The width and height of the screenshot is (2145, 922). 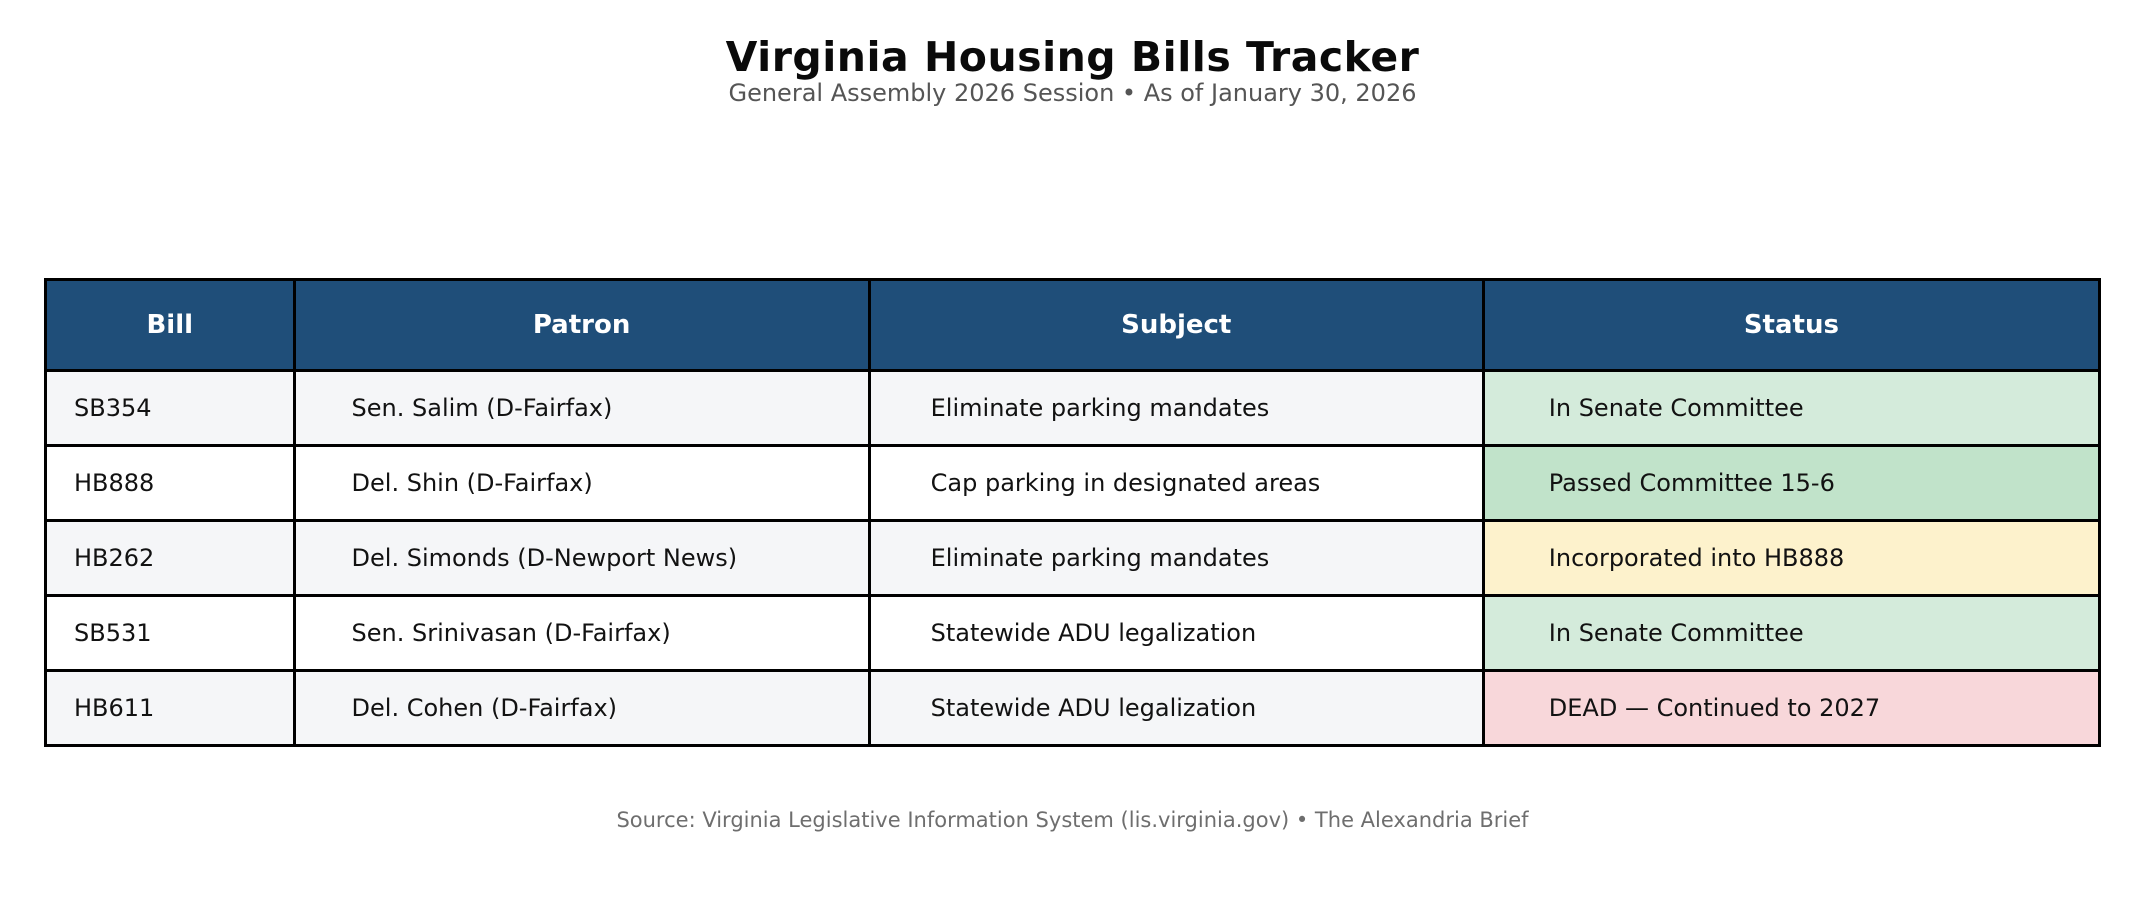 I want to click on bill-cell: HB262, so click(x=170, y=558).